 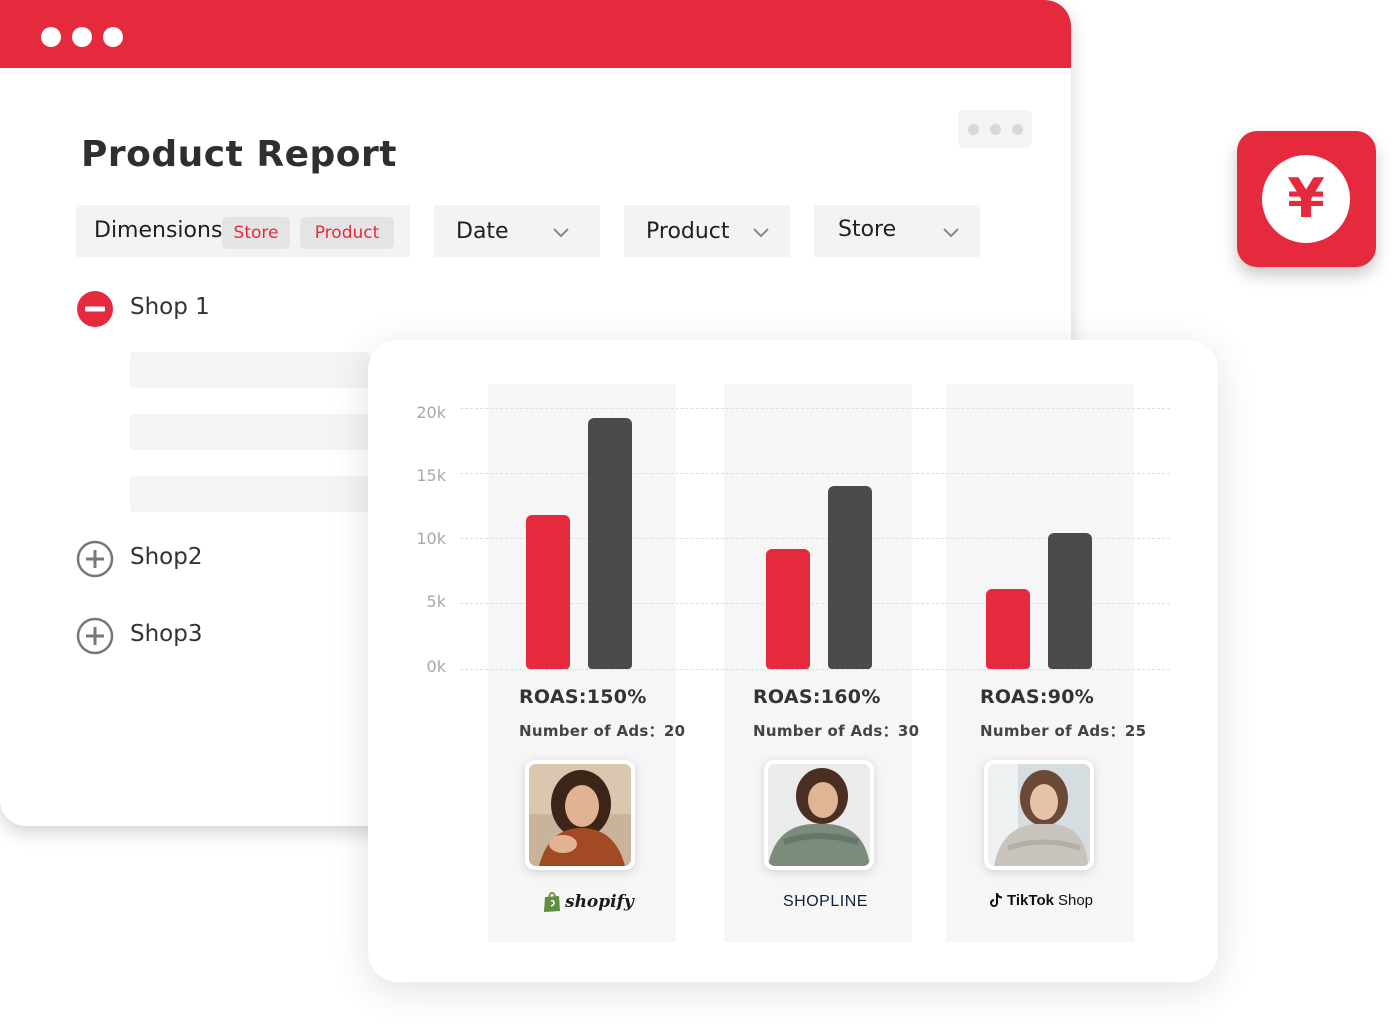 What do you see at coordinates (817, 697) in the screenshot?
I see `roas-label: ROAS:160%` at bounding box center [817, 697].